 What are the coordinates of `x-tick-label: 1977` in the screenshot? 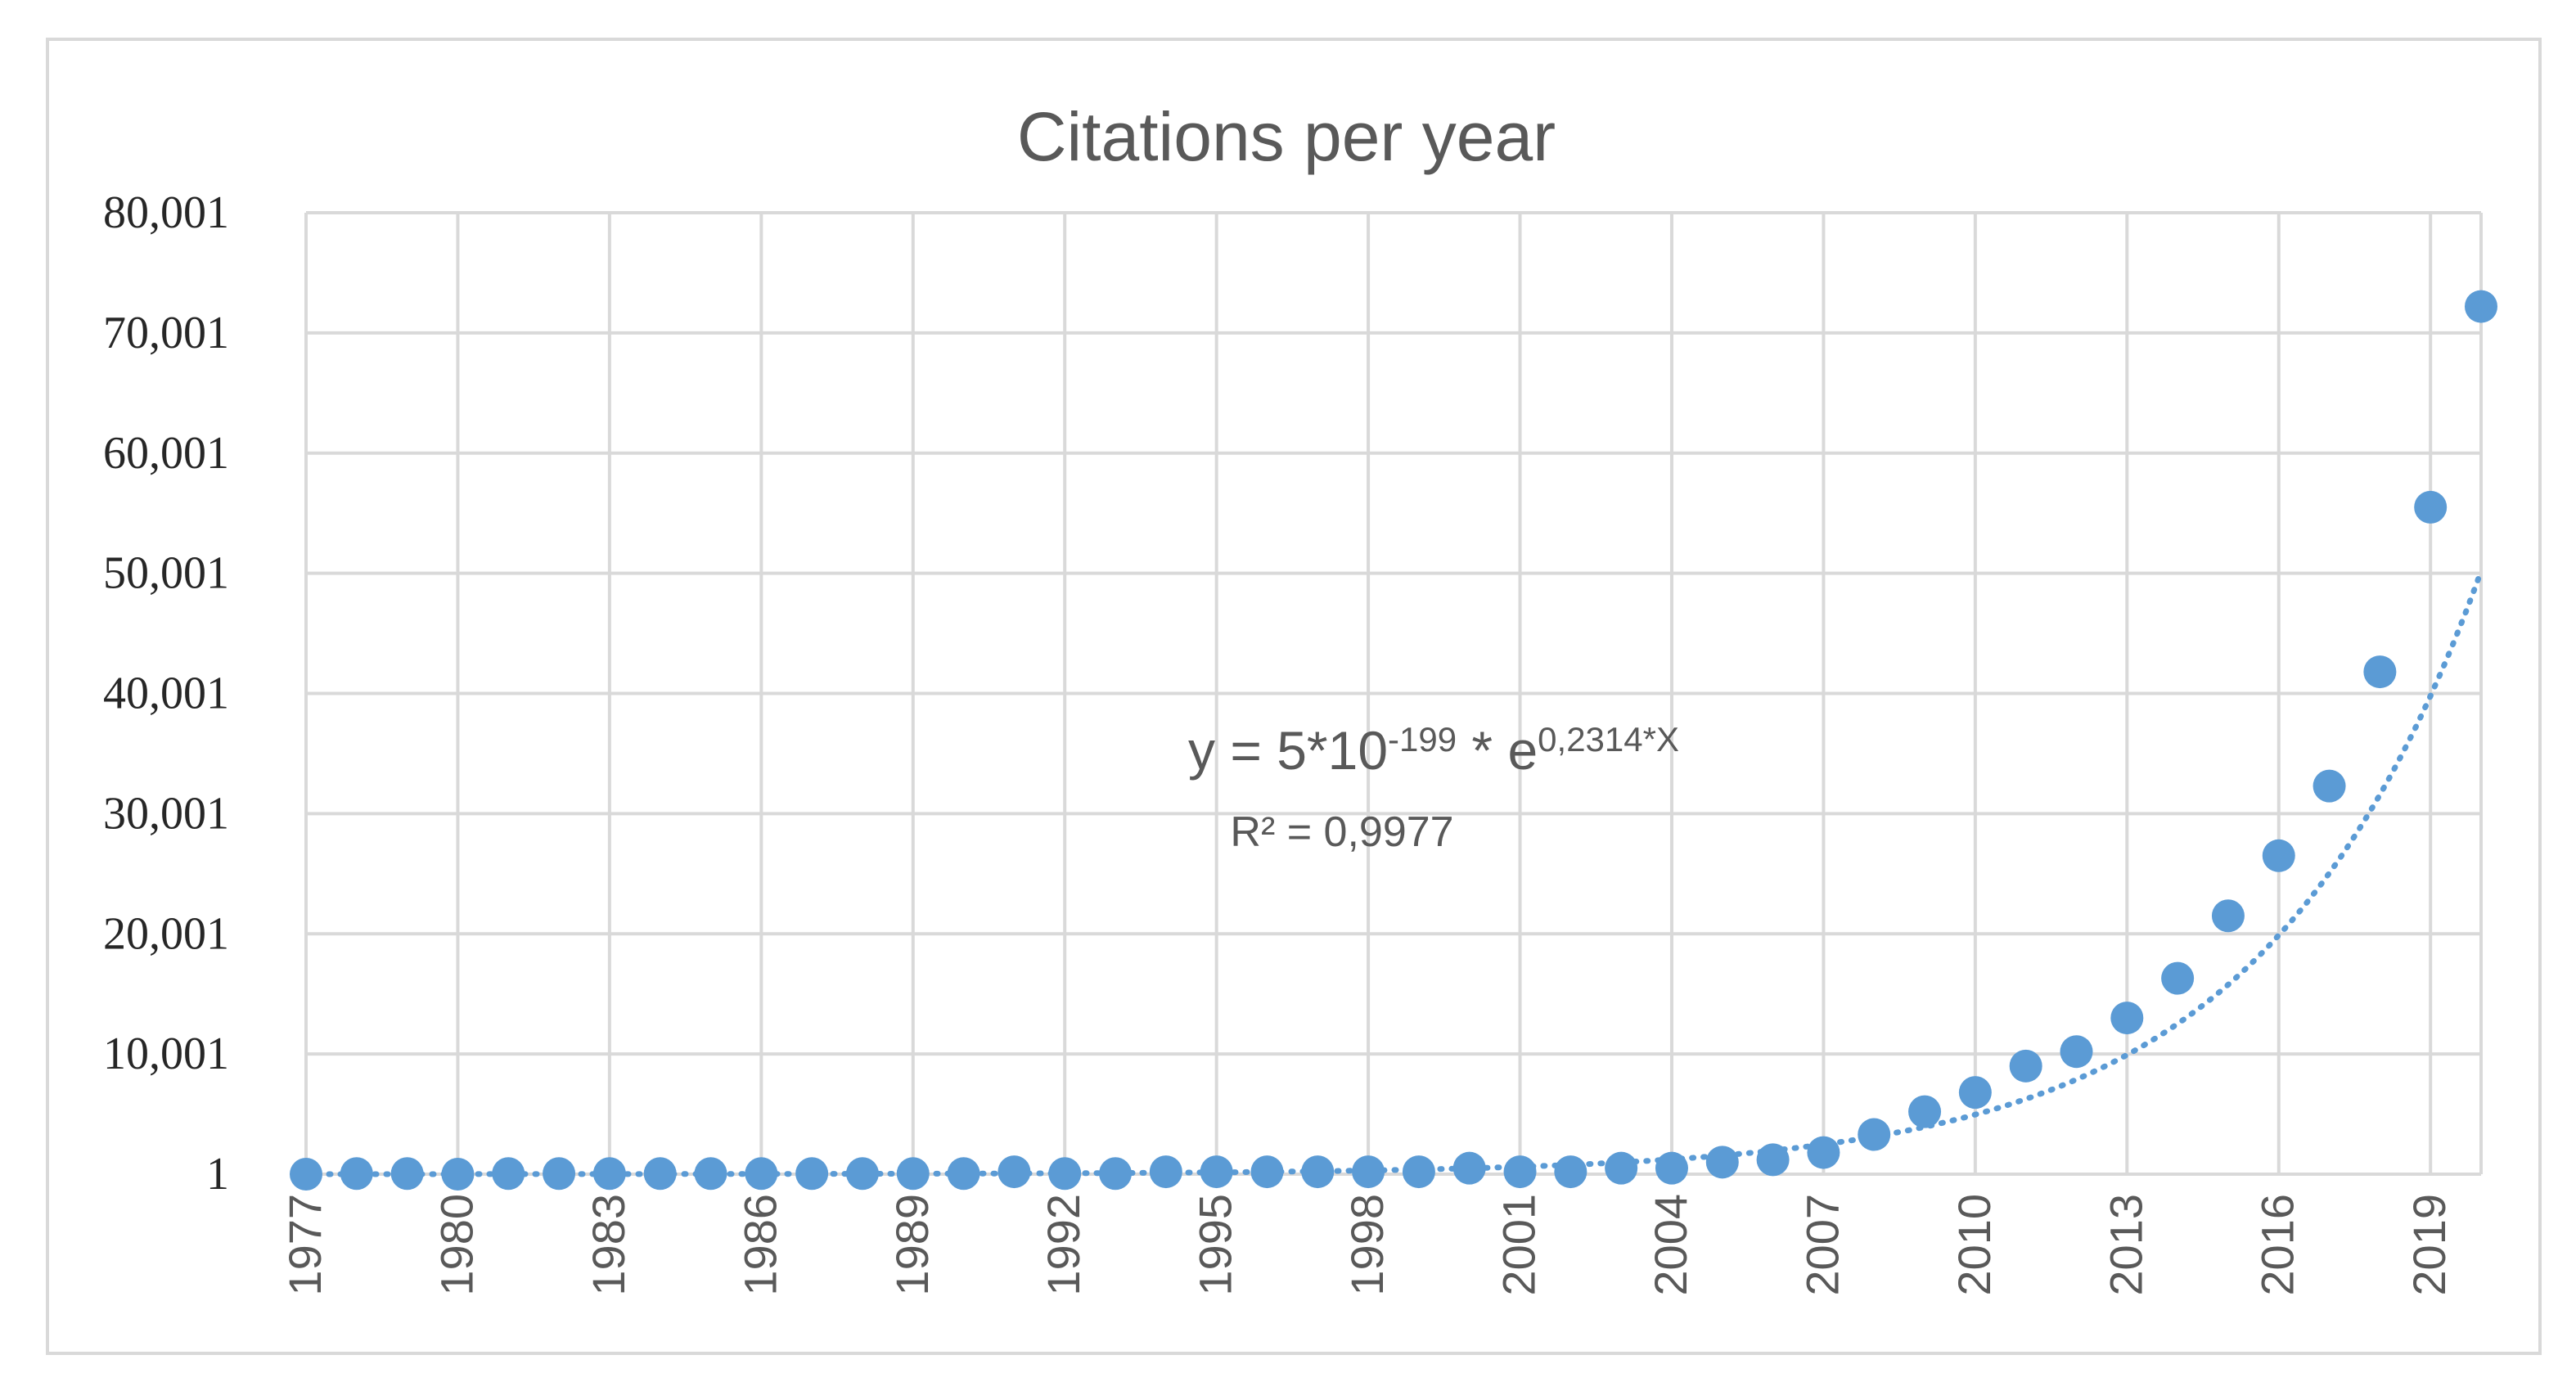 It's located at (305, 1245).